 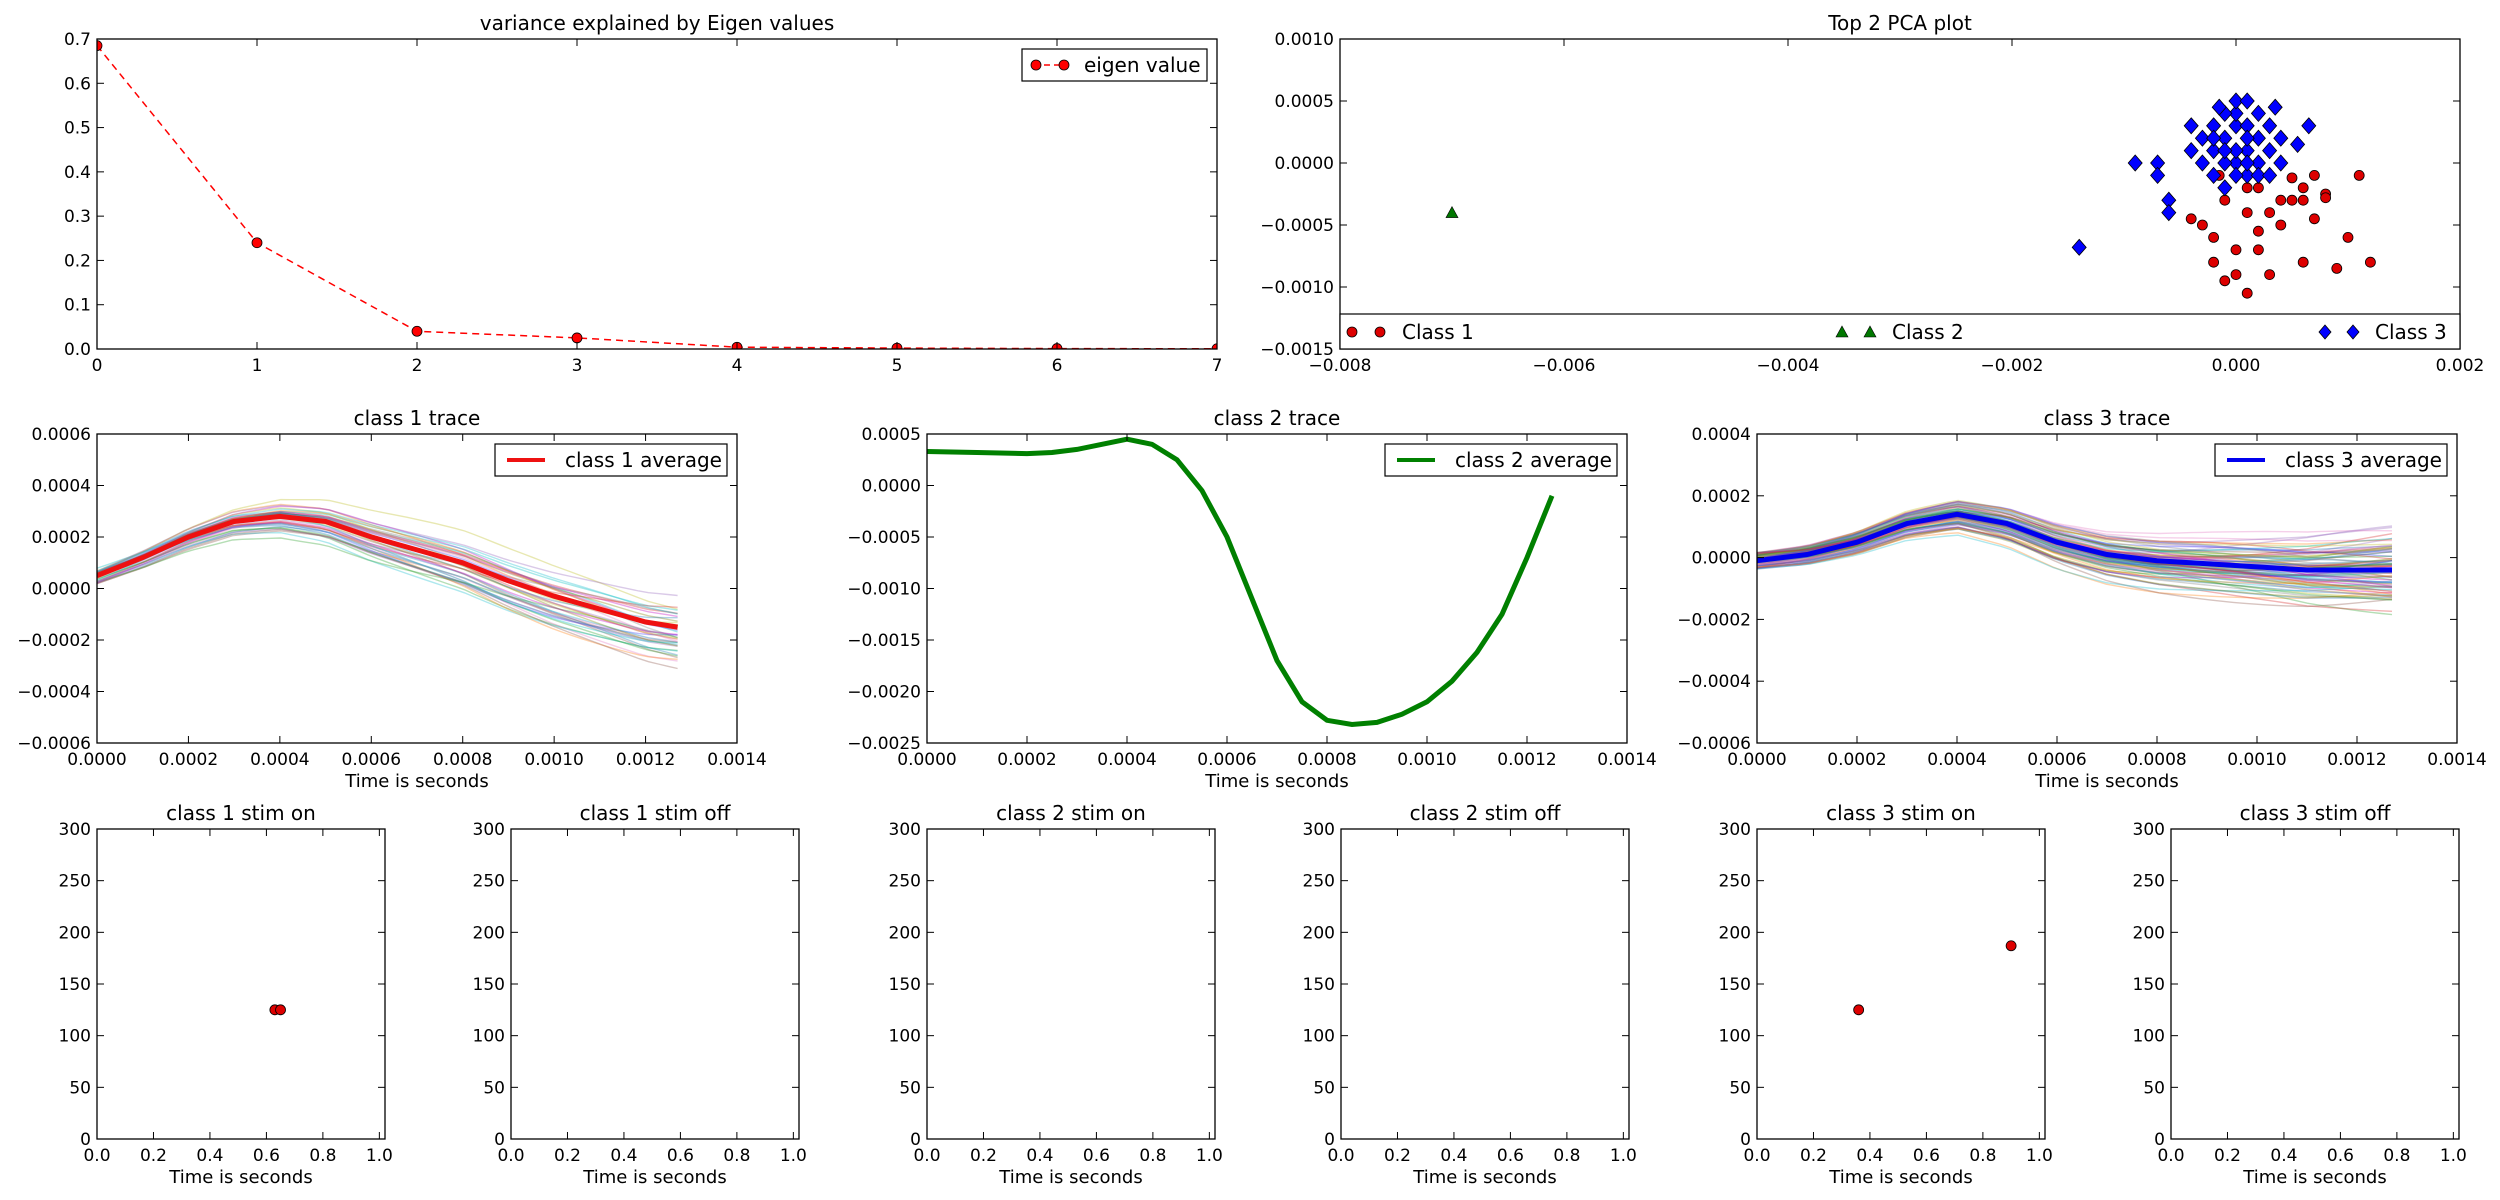 What do you see at coordinates (657, 23) in the screenshot?
I see `chart-title: variance explained by Eigen values` at bounding box center [657, 23].